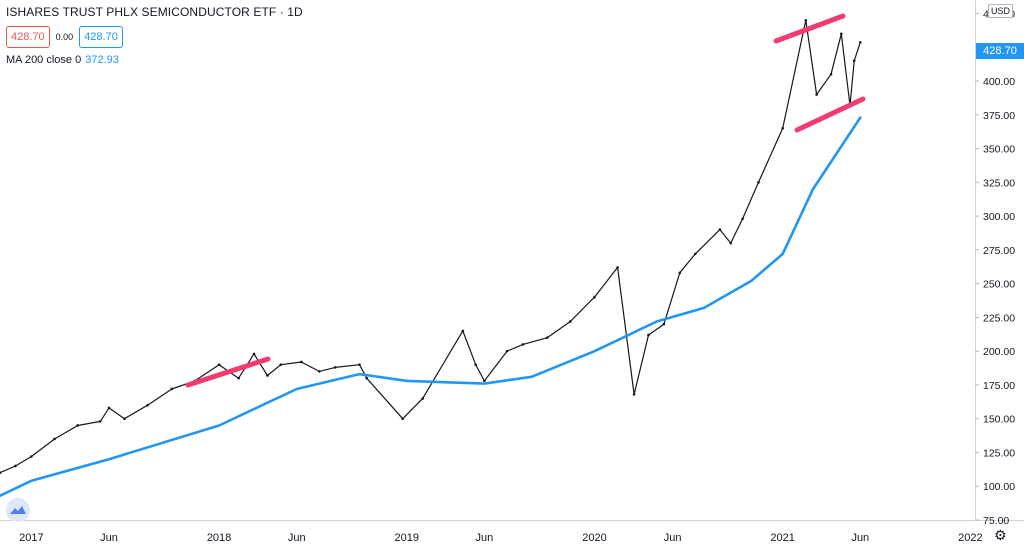  I want to click on y-tick-label: 225.00, so click(999, 318).